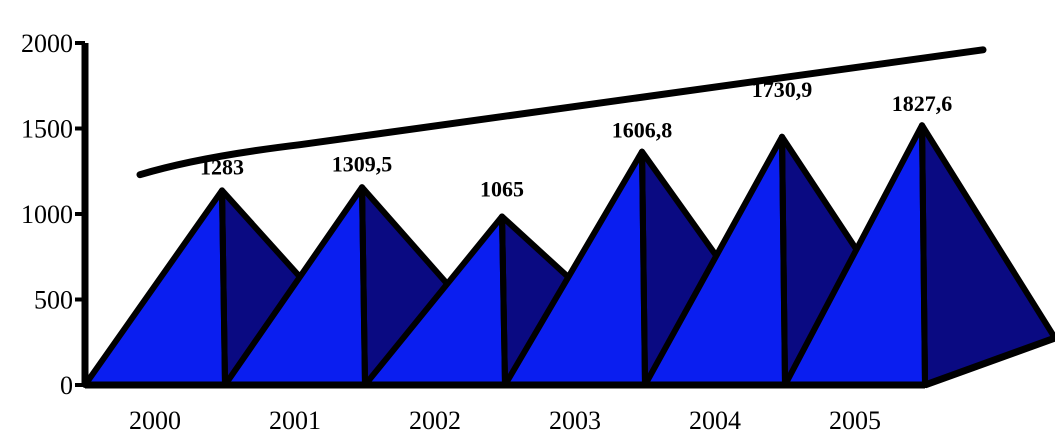  I want to click on y-tick-label: 0, so click(66, 385).